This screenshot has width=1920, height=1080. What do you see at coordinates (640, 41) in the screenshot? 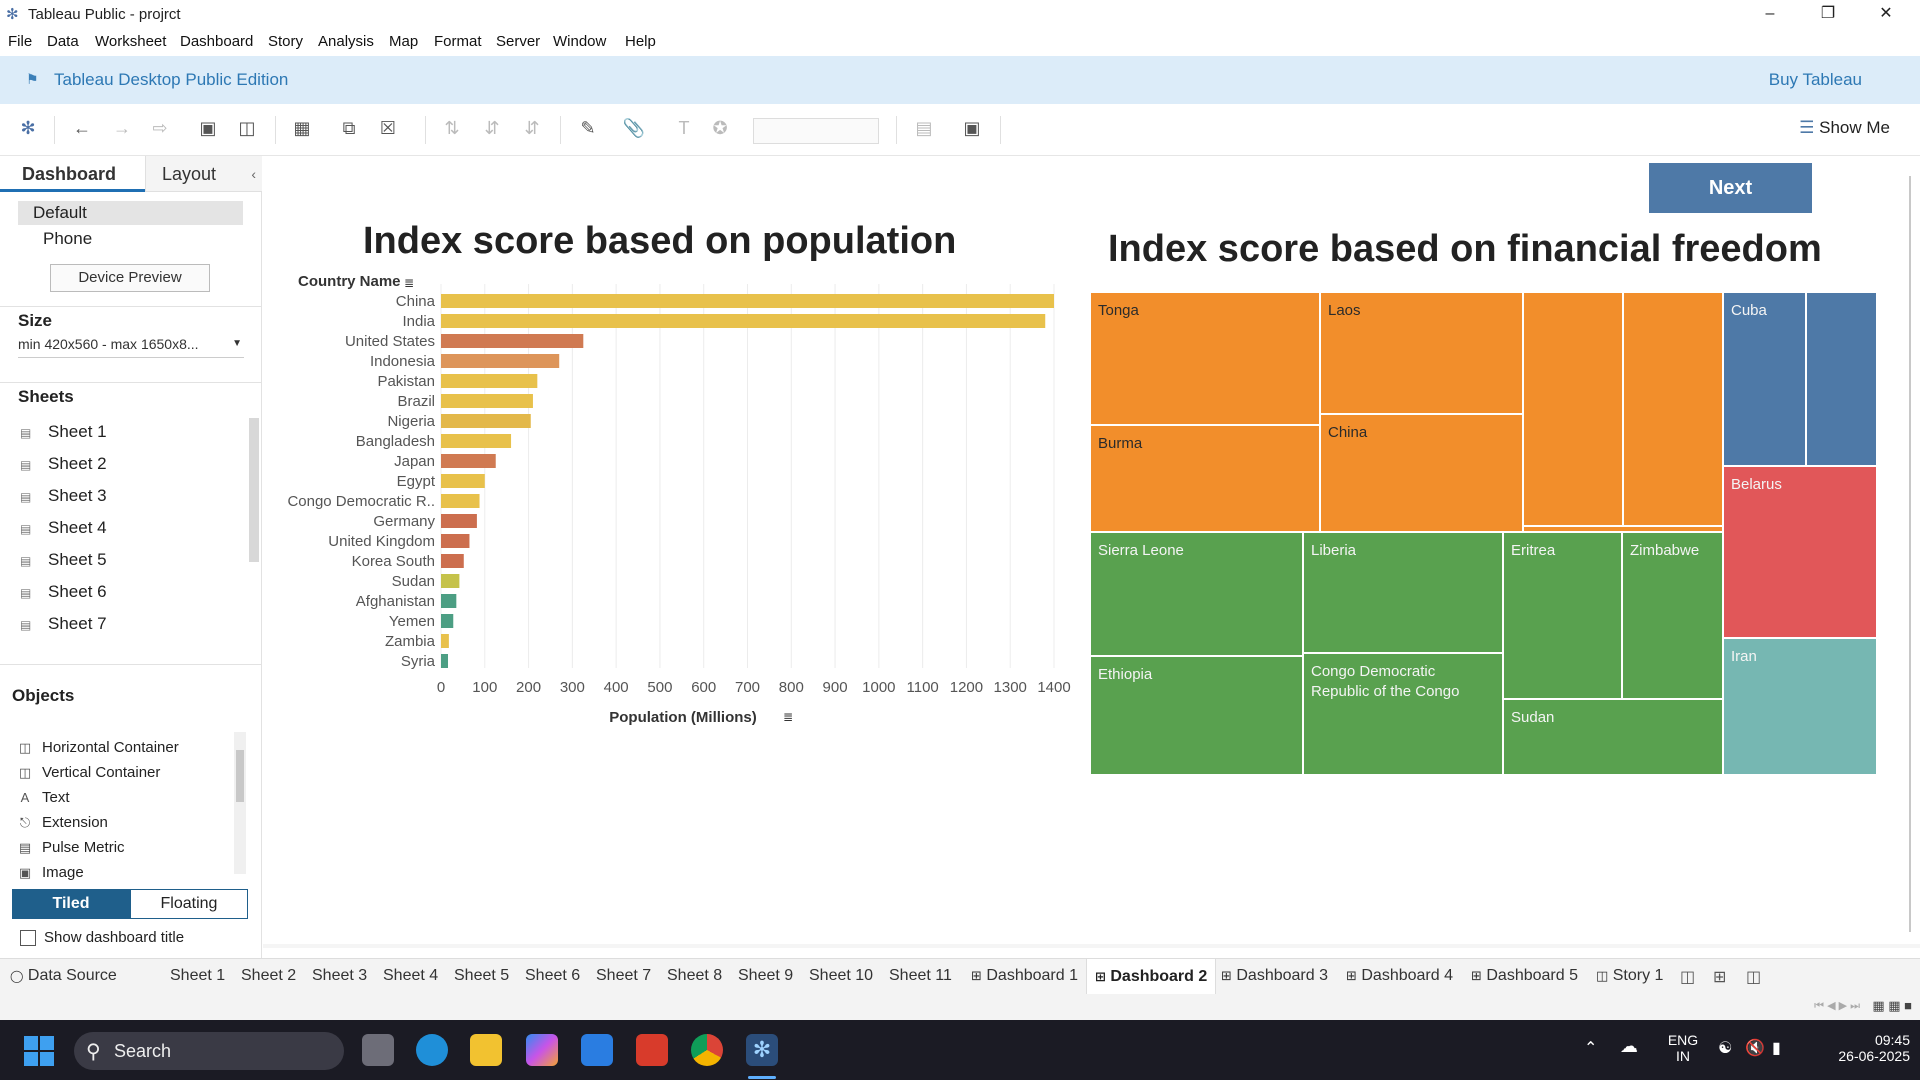
I see `menu-help: Help` at bounding box center [640, 41].